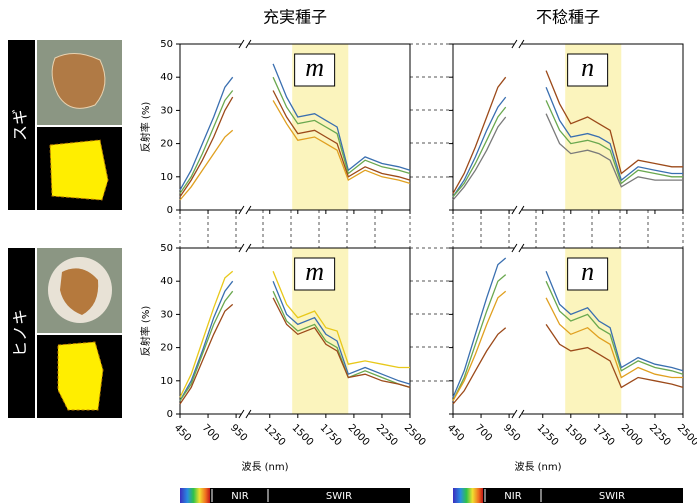 Image resolution: width=697 pixels, height=504 pixels. What do you see at coordinates (568, 17) in the screenshot?
I see `column-title: 不稔種子` at bounding box center [568, 17].